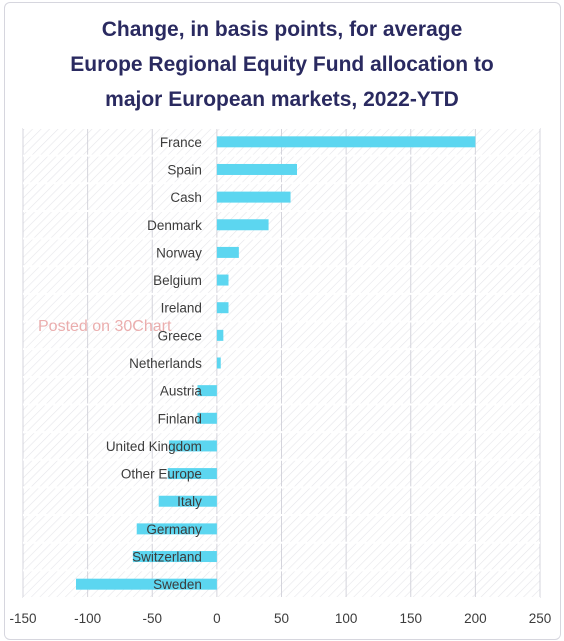  Describe the element at coordinates (282, 29) in the screenshot. I see `chart-title-line: Change, in basis points, for average` at that location.